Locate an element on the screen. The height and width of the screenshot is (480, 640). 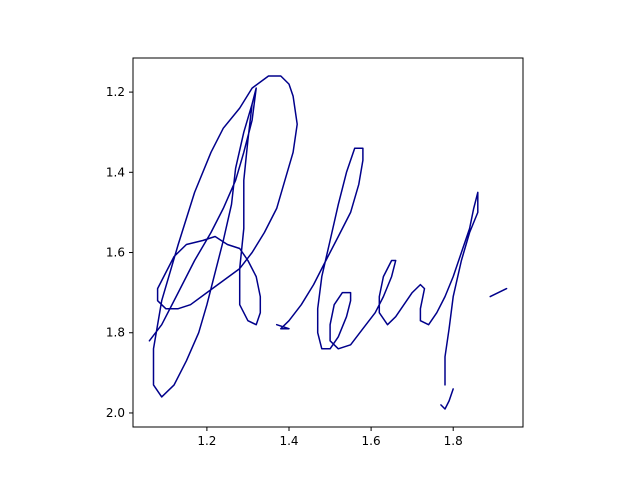
y-tick-label: 2.0 is located at coordinates (115, 413).